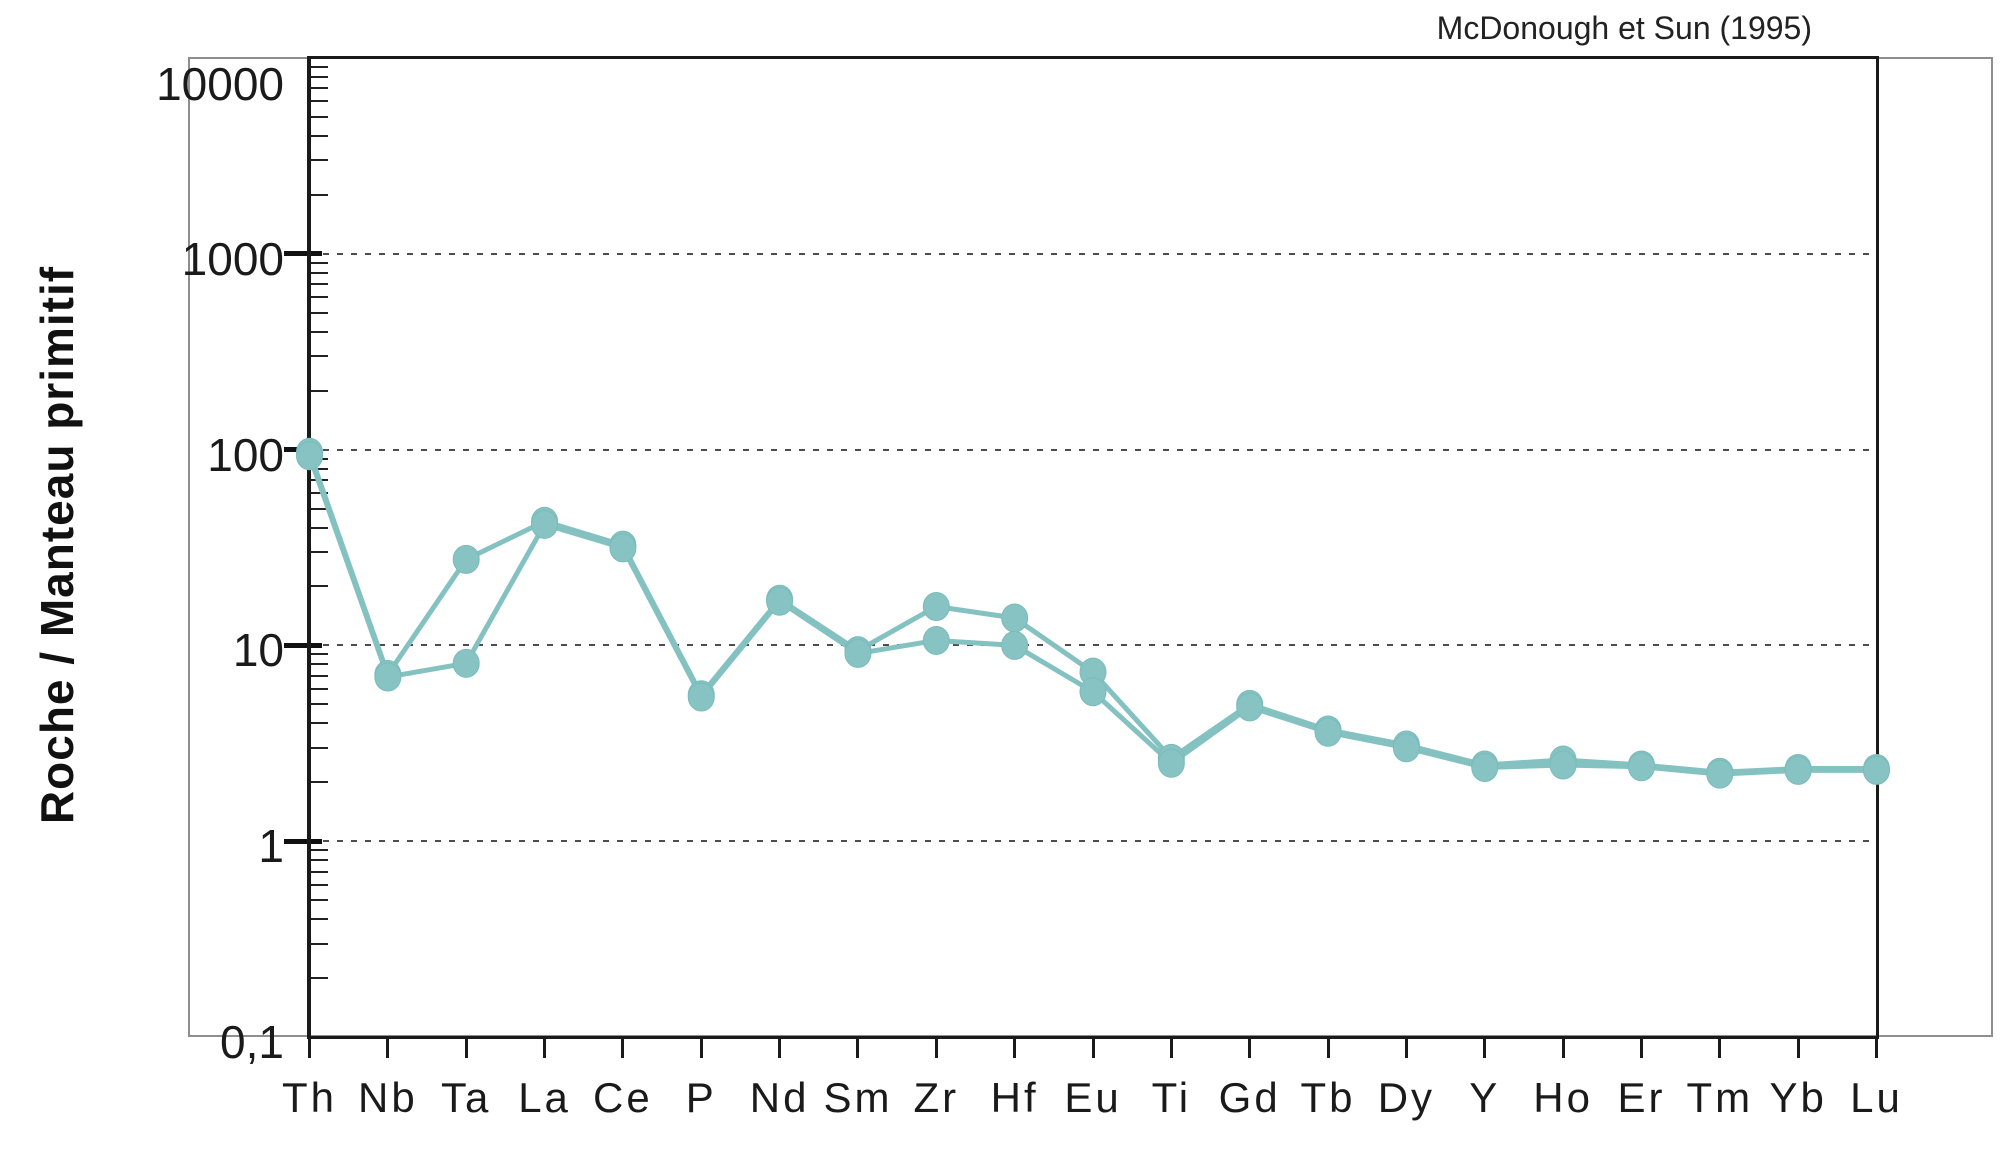 The image size is (2000, 1157). I want to click on x-axis-tick-label: Tb, so click(1328, 1097).